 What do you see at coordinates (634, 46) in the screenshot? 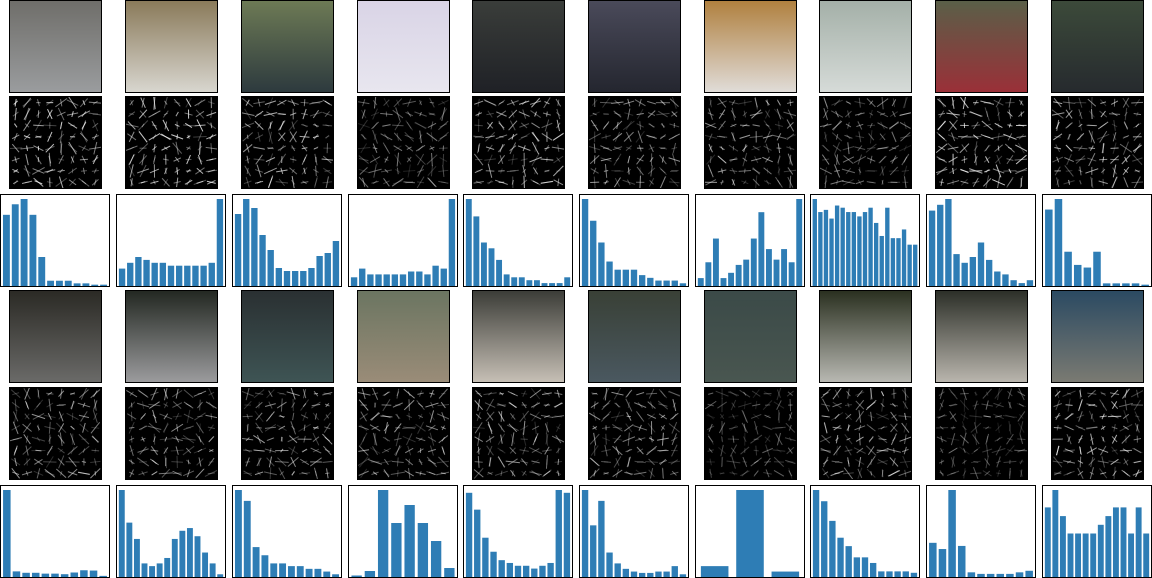
I see `car-sample-image` at bounding box center [634, 46].